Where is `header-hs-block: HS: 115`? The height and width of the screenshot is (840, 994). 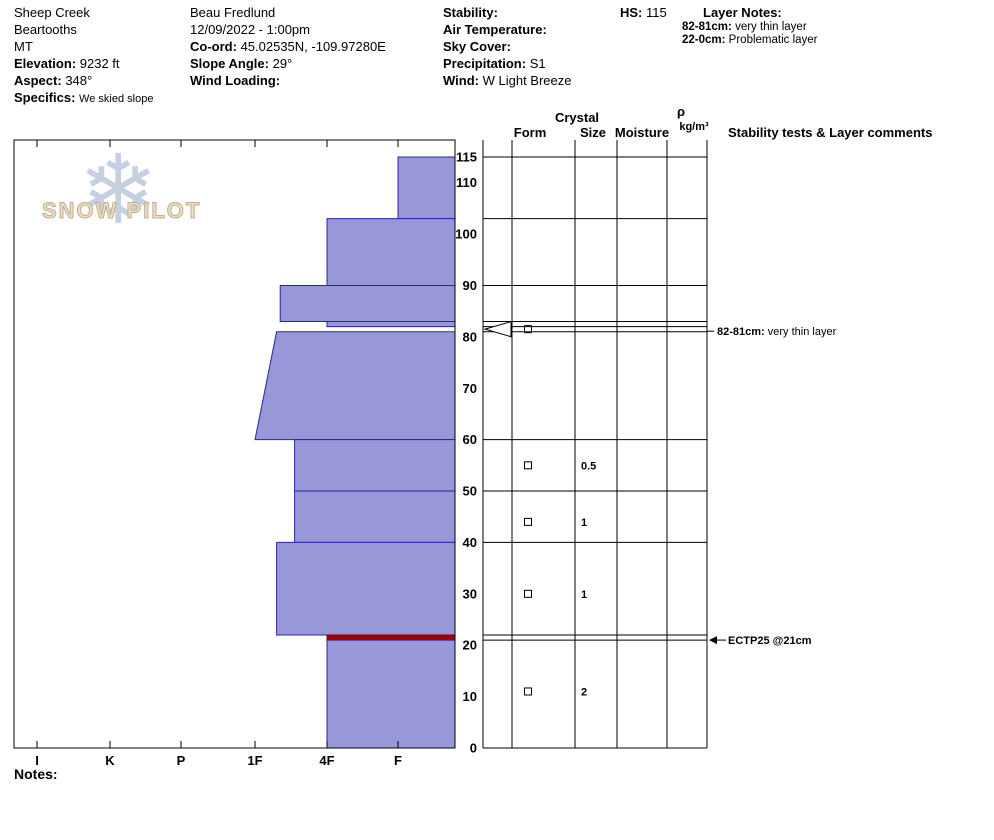
header-hs-block: HS: 115 is located at coordinates (643, 12).